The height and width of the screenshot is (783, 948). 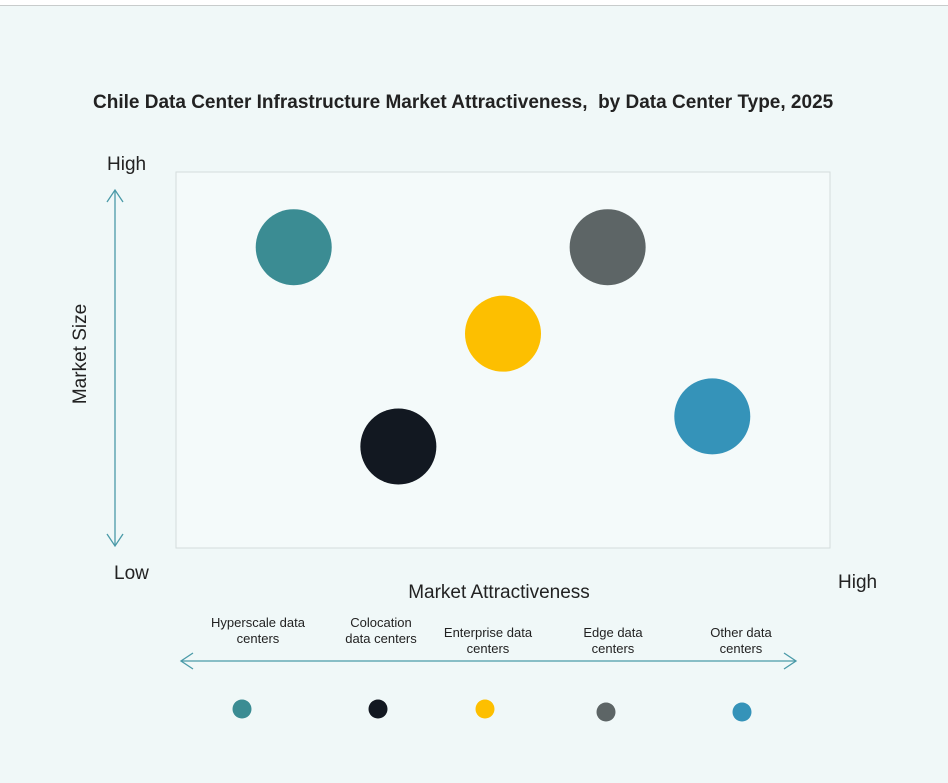 What do you see at coordinates (474, 3) in the screenshot?
I see `top-bar` at bounding box center [474, 3].